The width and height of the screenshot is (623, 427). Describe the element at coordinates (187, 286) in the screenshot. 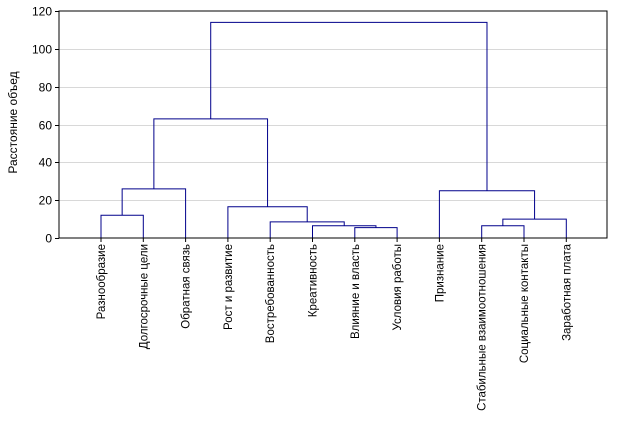

I see `leaf-label: Обратная связь` at that location.